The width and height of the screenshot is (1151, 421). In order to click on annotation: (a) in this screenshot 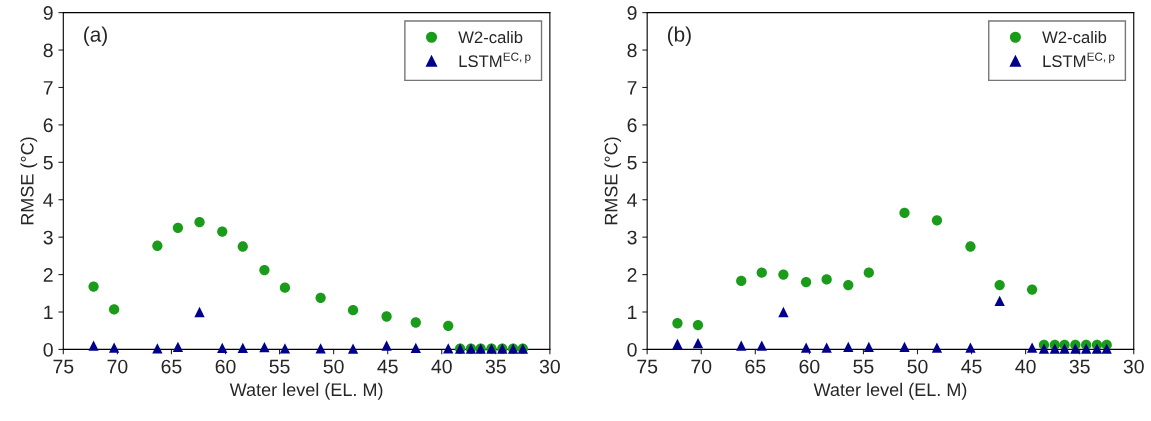, I will do `click(95, 36)`.